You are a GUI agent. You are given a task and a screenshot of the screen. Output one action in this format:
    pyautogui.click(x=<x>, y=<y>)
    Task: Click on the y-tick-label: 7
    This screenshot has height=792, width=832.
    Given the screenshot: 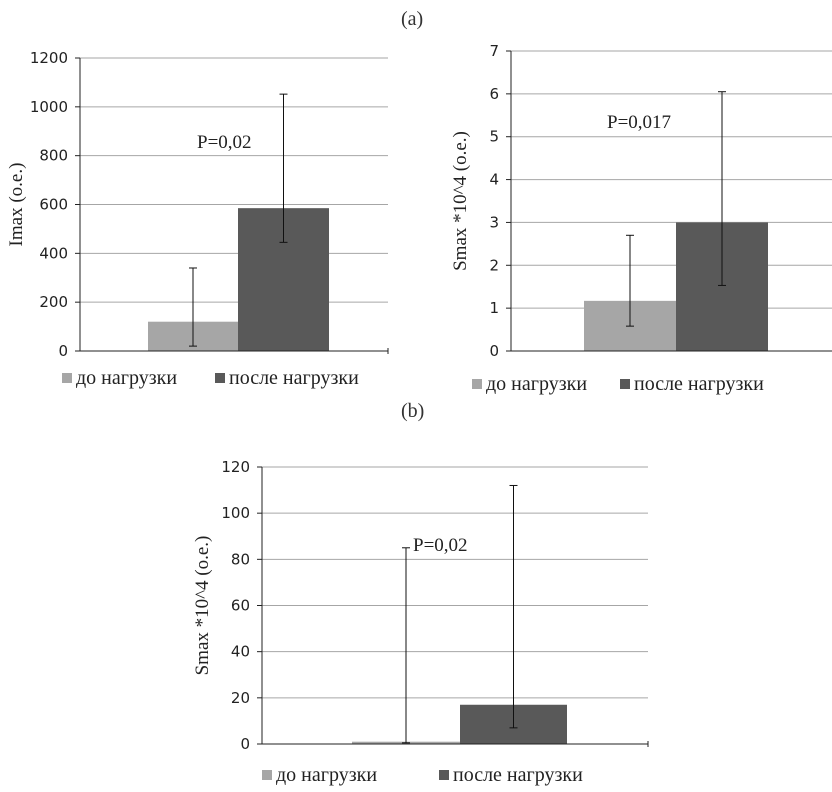 What is the action you would take?
    pyautogui.click(x=494, y=51)
    